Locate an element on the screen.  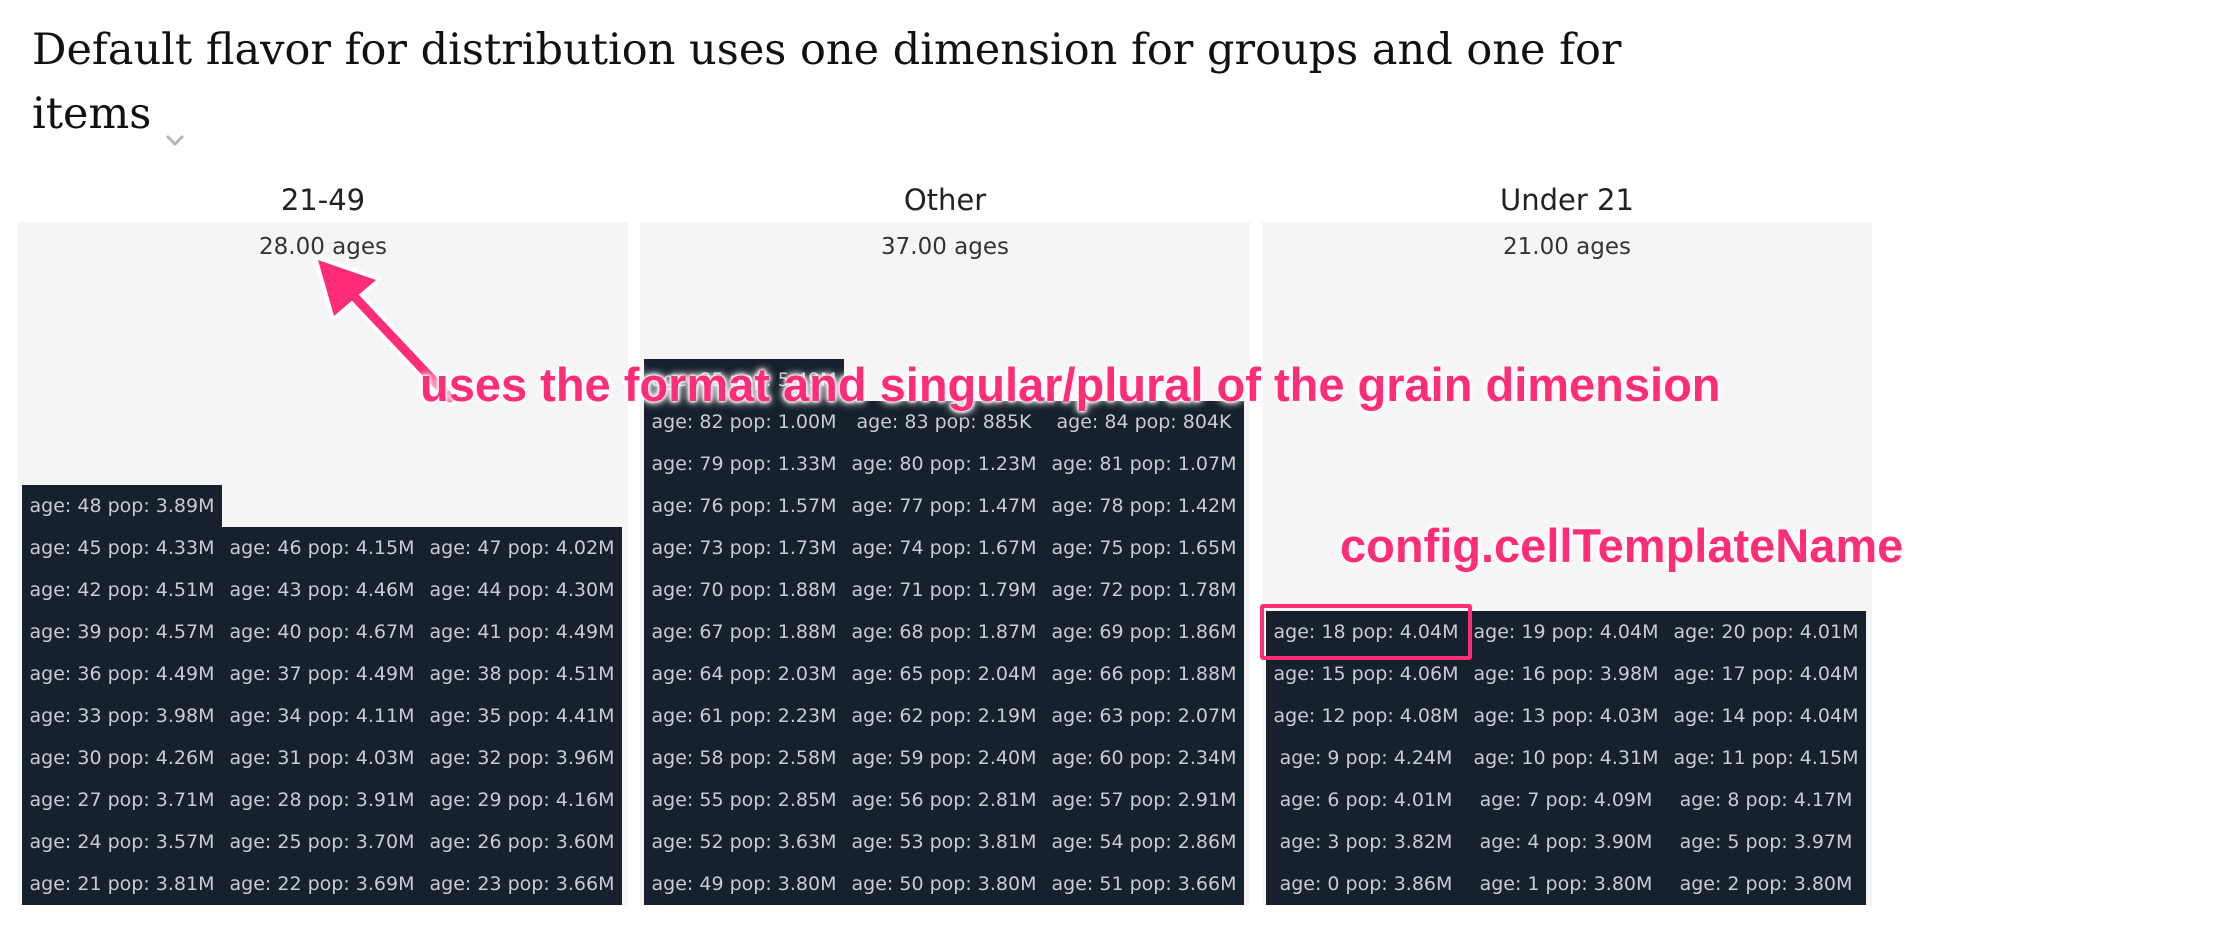
cell: age: 83 pop: 885K is located at coordinates (944, 422).